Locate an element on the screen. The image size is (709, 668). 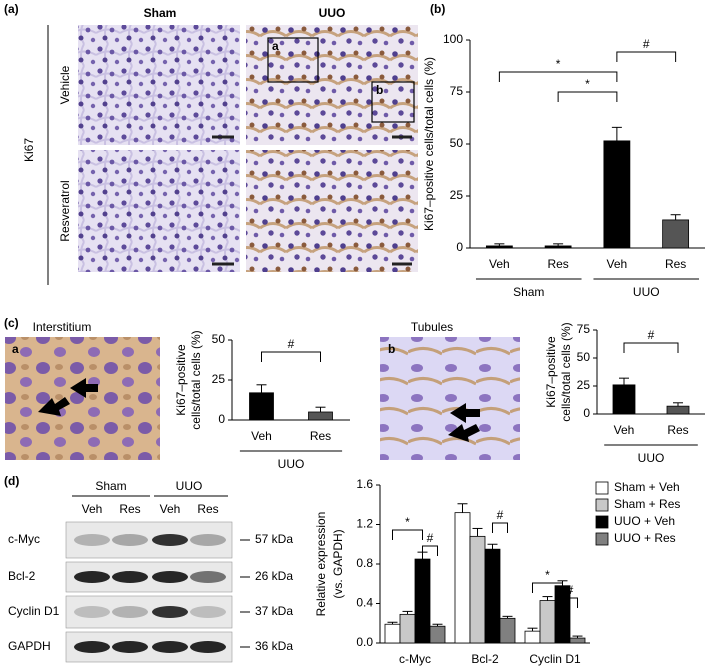
panel-label: (a) is located at coordinates (11, 9).